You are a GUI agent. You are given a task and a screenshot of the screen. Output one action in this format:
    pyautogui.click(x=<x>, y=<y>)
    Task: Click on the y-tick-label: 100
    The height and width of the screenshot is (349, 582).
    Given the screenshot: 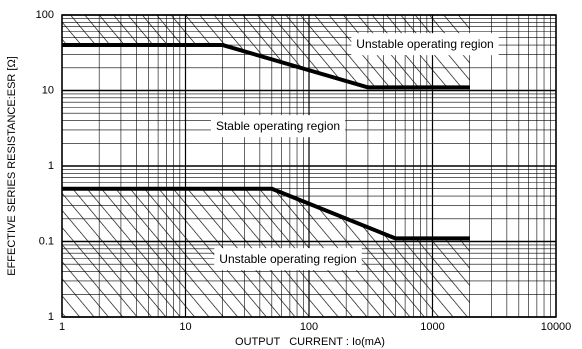 What is the action you would take?
    pyautogui.click(x=45, y=15)
    